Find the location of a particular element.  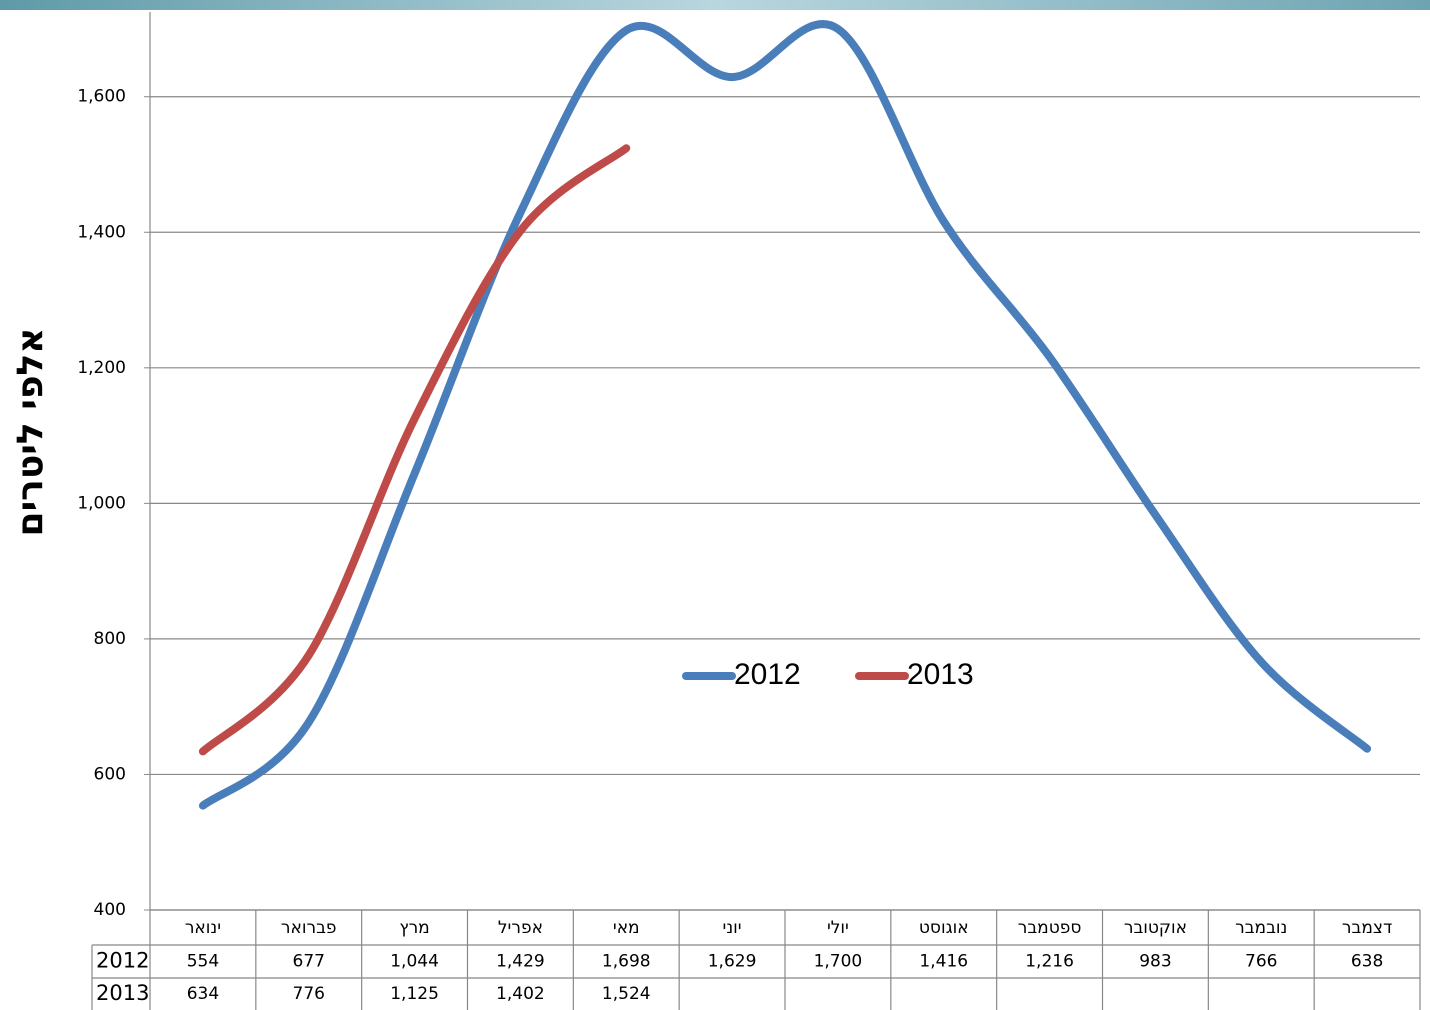

legend-label: 2013 is located at coordinates (940, 674).